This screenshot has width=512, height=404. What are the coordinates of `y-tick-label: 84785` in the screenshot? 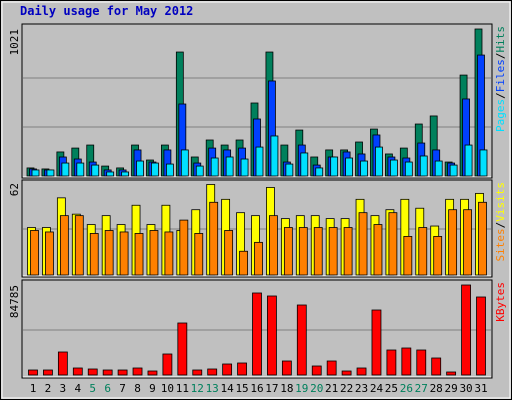 It's located at (14, 301).